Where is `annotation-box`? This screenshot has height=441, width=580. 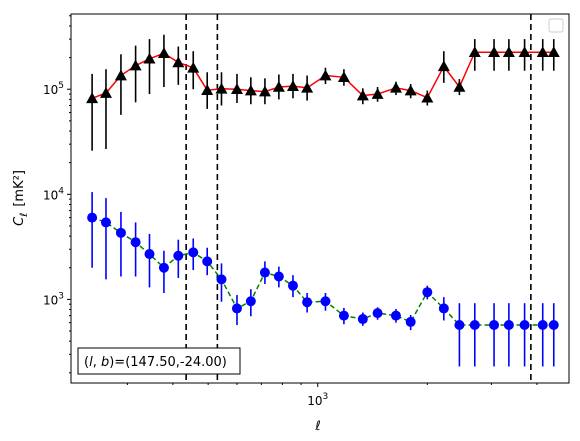
annotation-box is located at coordinates (159, 361).